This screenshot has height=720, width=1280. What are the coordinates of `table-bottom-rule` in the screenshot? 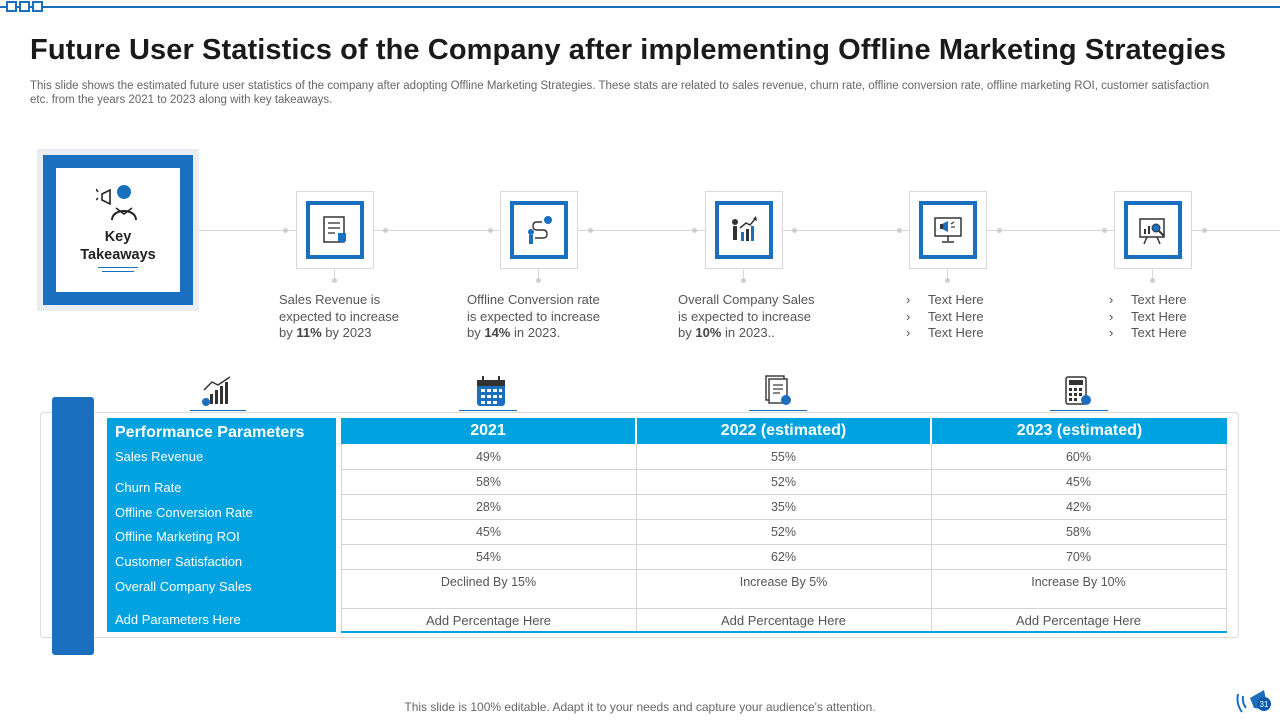 It's located at (784, 632).